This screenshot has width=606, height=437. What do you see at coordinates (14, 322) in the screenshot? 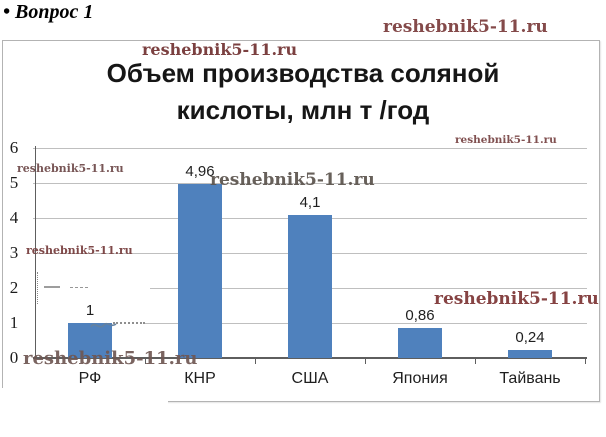
I see `y-axis-label: 1` at bounding box center [14, 322].